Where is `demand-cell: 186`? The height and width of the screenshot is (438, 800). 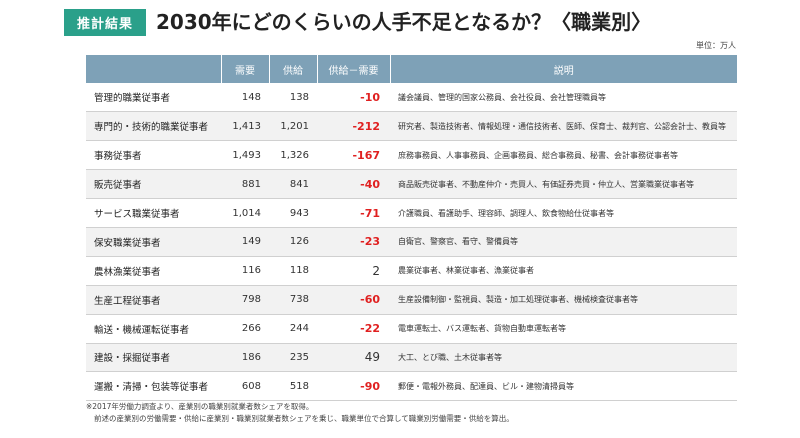 demand-cell: 186 is located at coordinates (245, 358).